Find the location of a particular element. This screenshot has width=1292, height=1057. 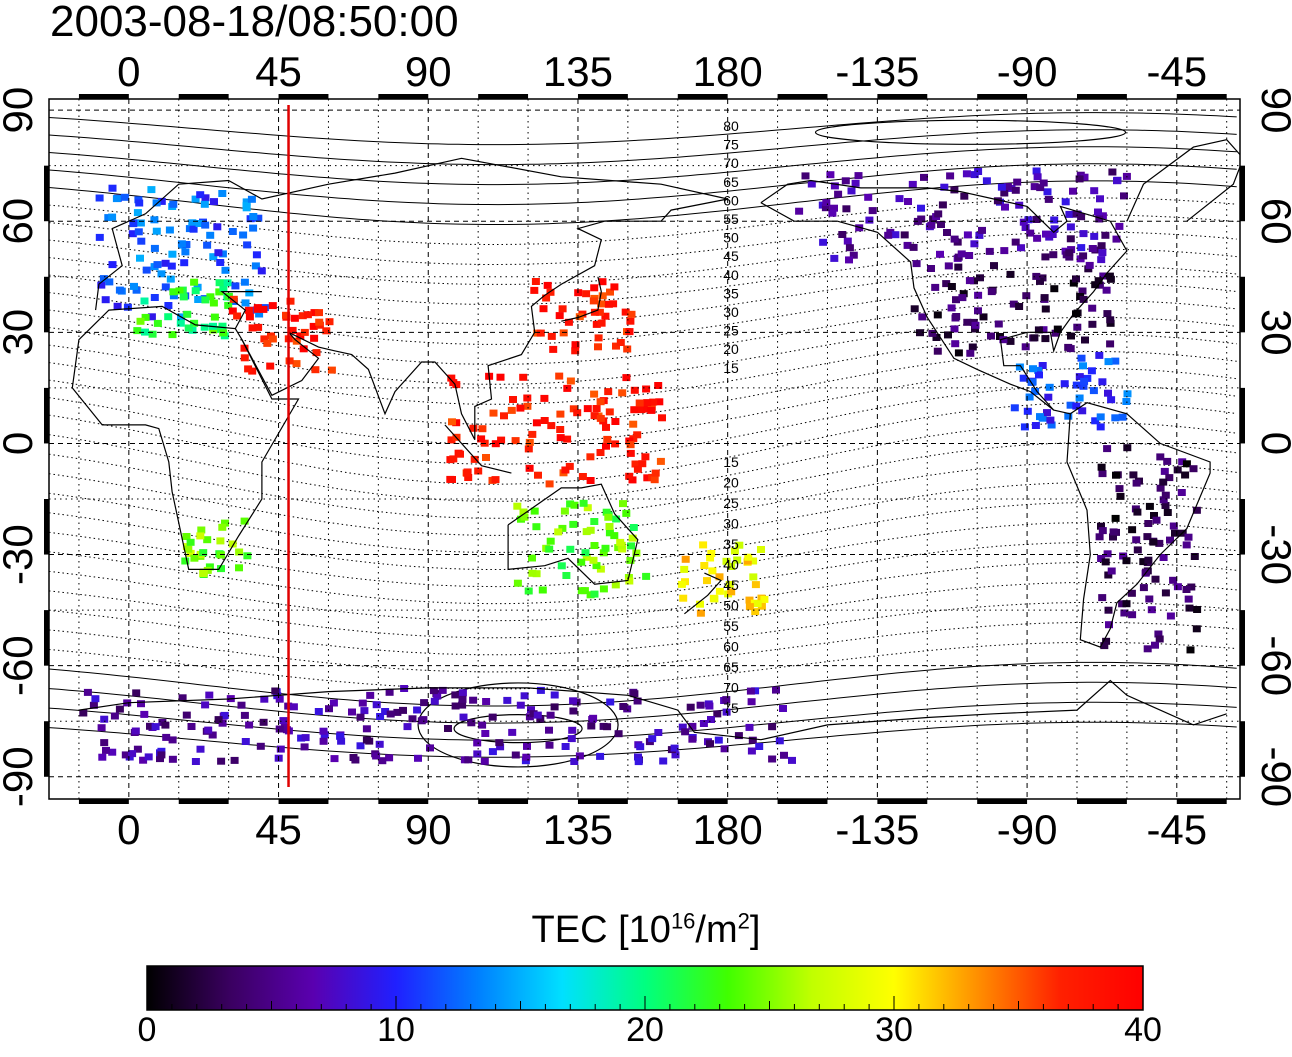

frame-tick-left is located at coordinates (46, 415).